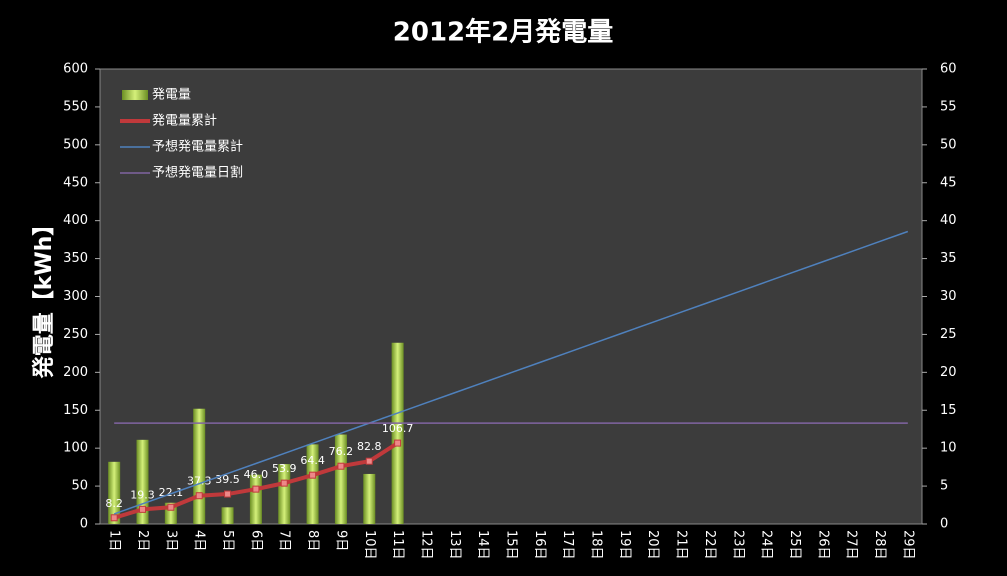  Describe the element at coordinates (75, 410) in the screenshot. I see `y-tick-label: 150` at that location.